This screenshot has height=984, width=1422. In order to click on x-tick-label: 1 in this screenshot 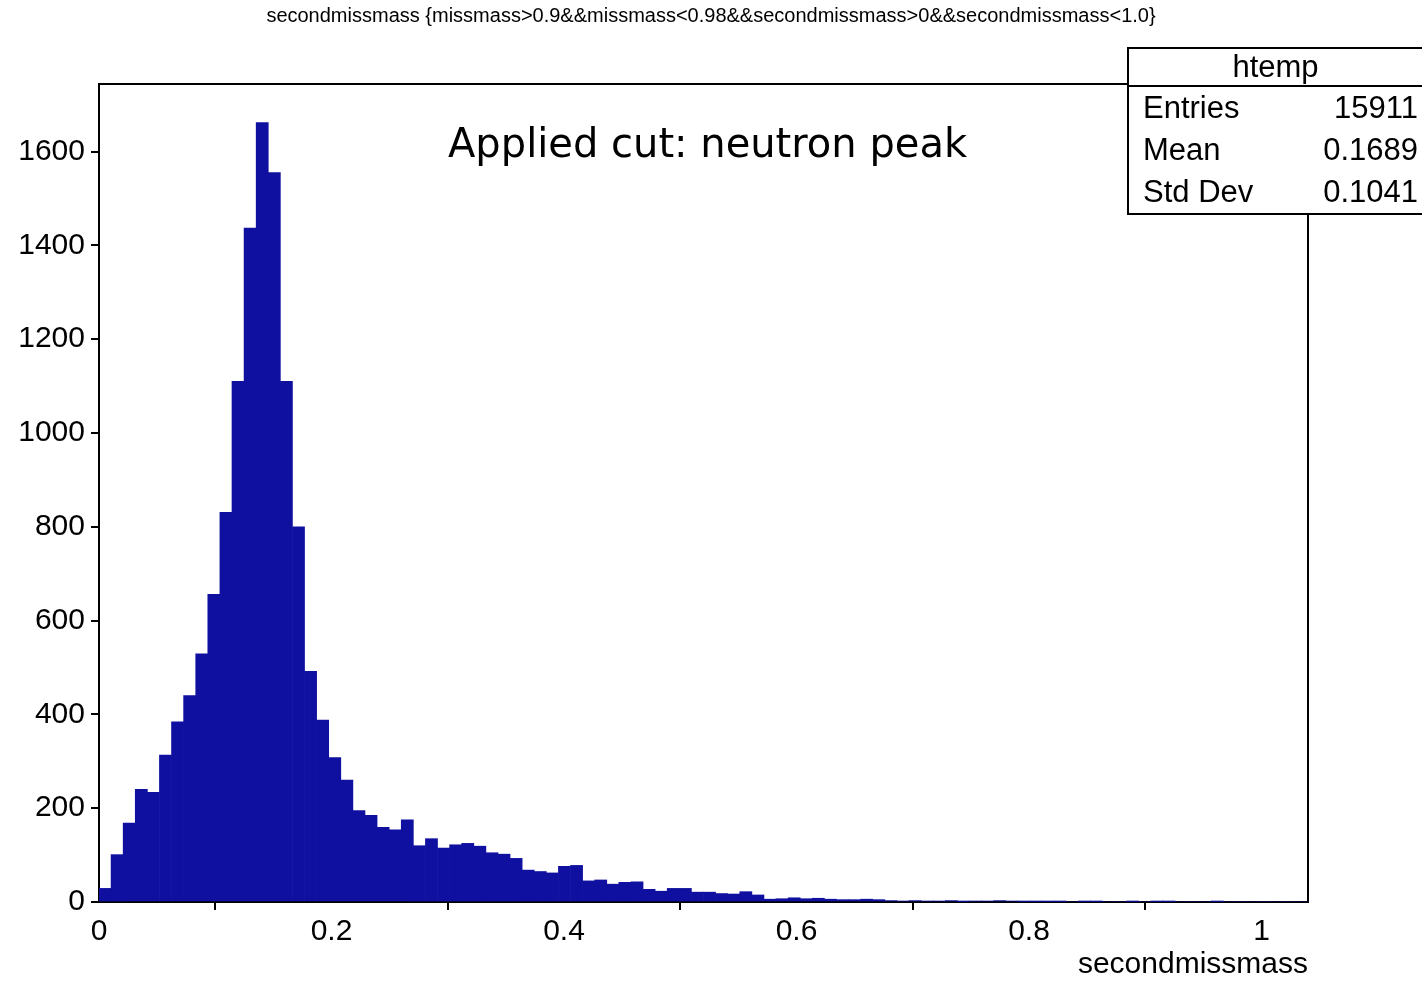, I will do `click(1261, 930)`.